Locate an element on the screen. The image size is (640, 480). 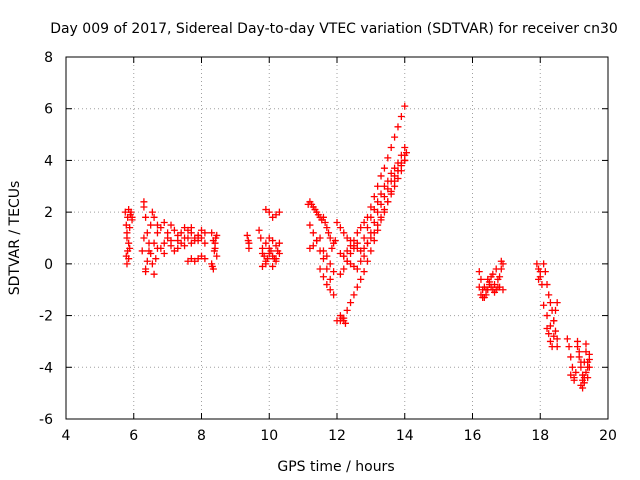
x-tick-label: 16 is located at coordinates (473, 436).